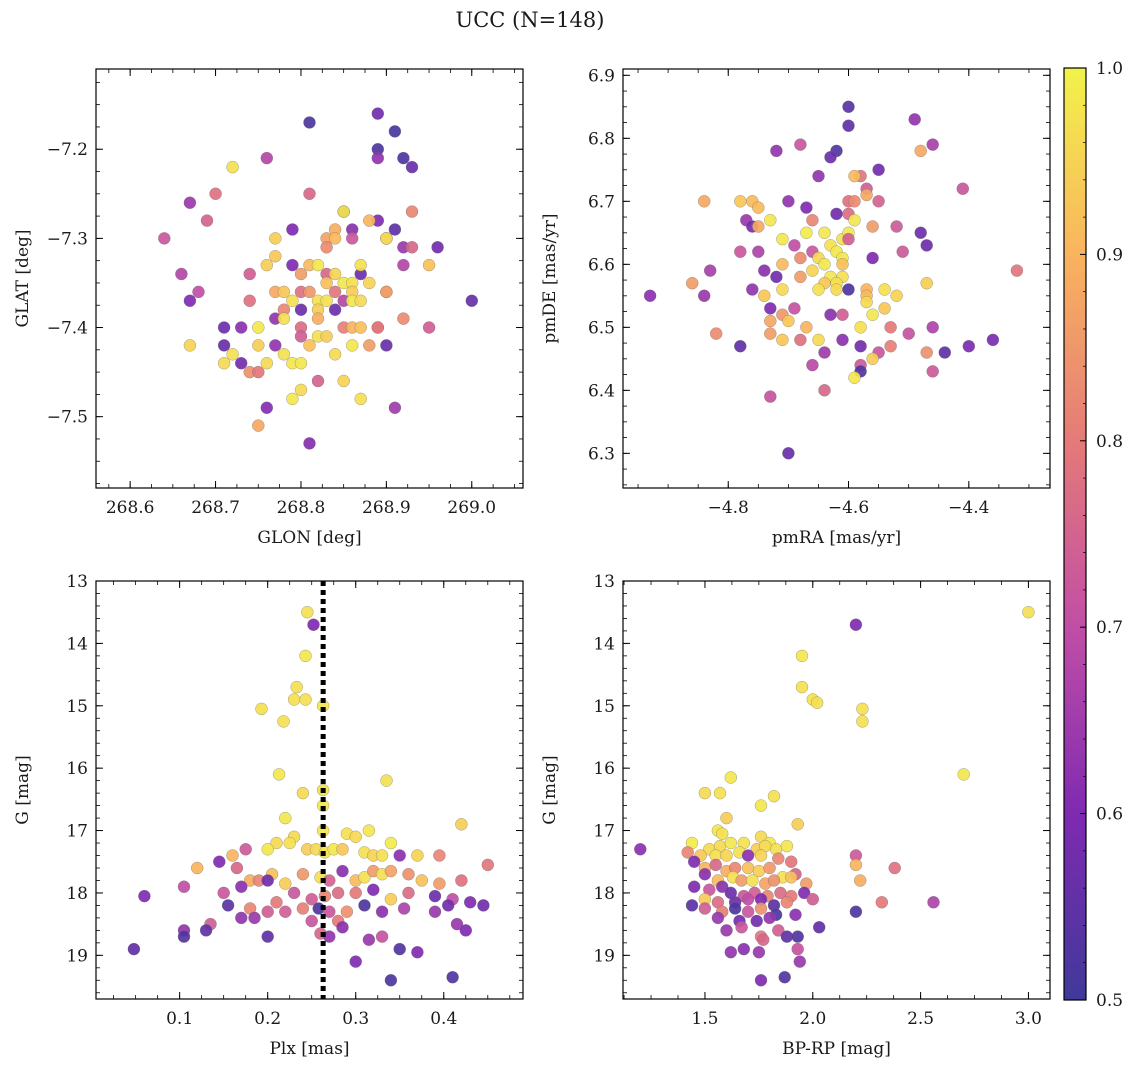  I want to click on x-tick-label: 0.4, so click(443, 1019).